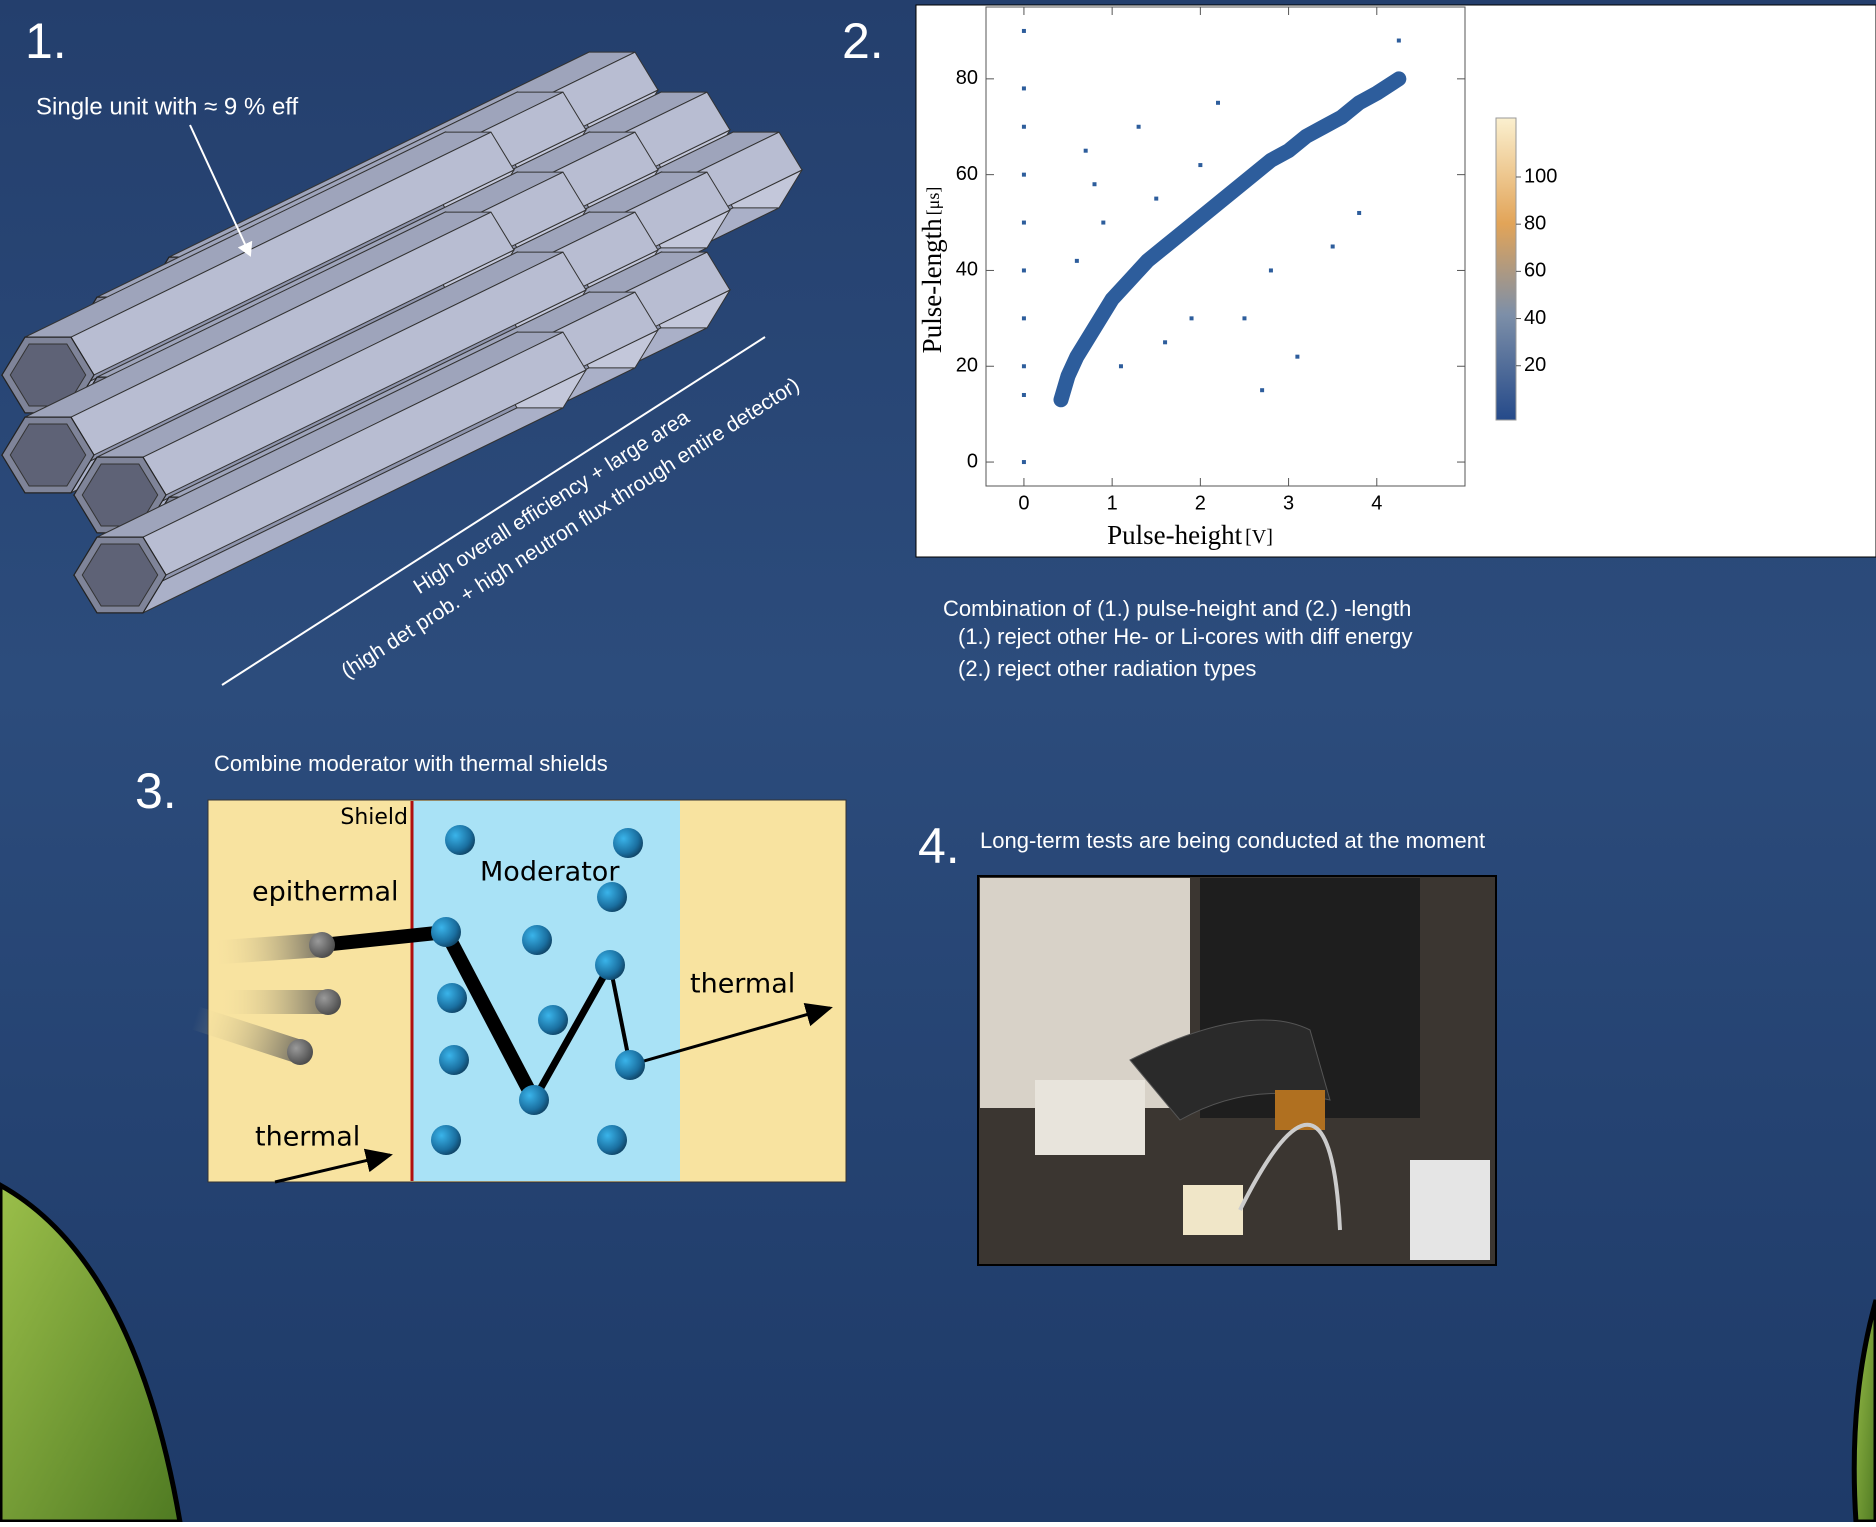  What do you see at coordinates (1230, 239) in the screenshot?
I see `density-band` at bounding box center [1230, 239].